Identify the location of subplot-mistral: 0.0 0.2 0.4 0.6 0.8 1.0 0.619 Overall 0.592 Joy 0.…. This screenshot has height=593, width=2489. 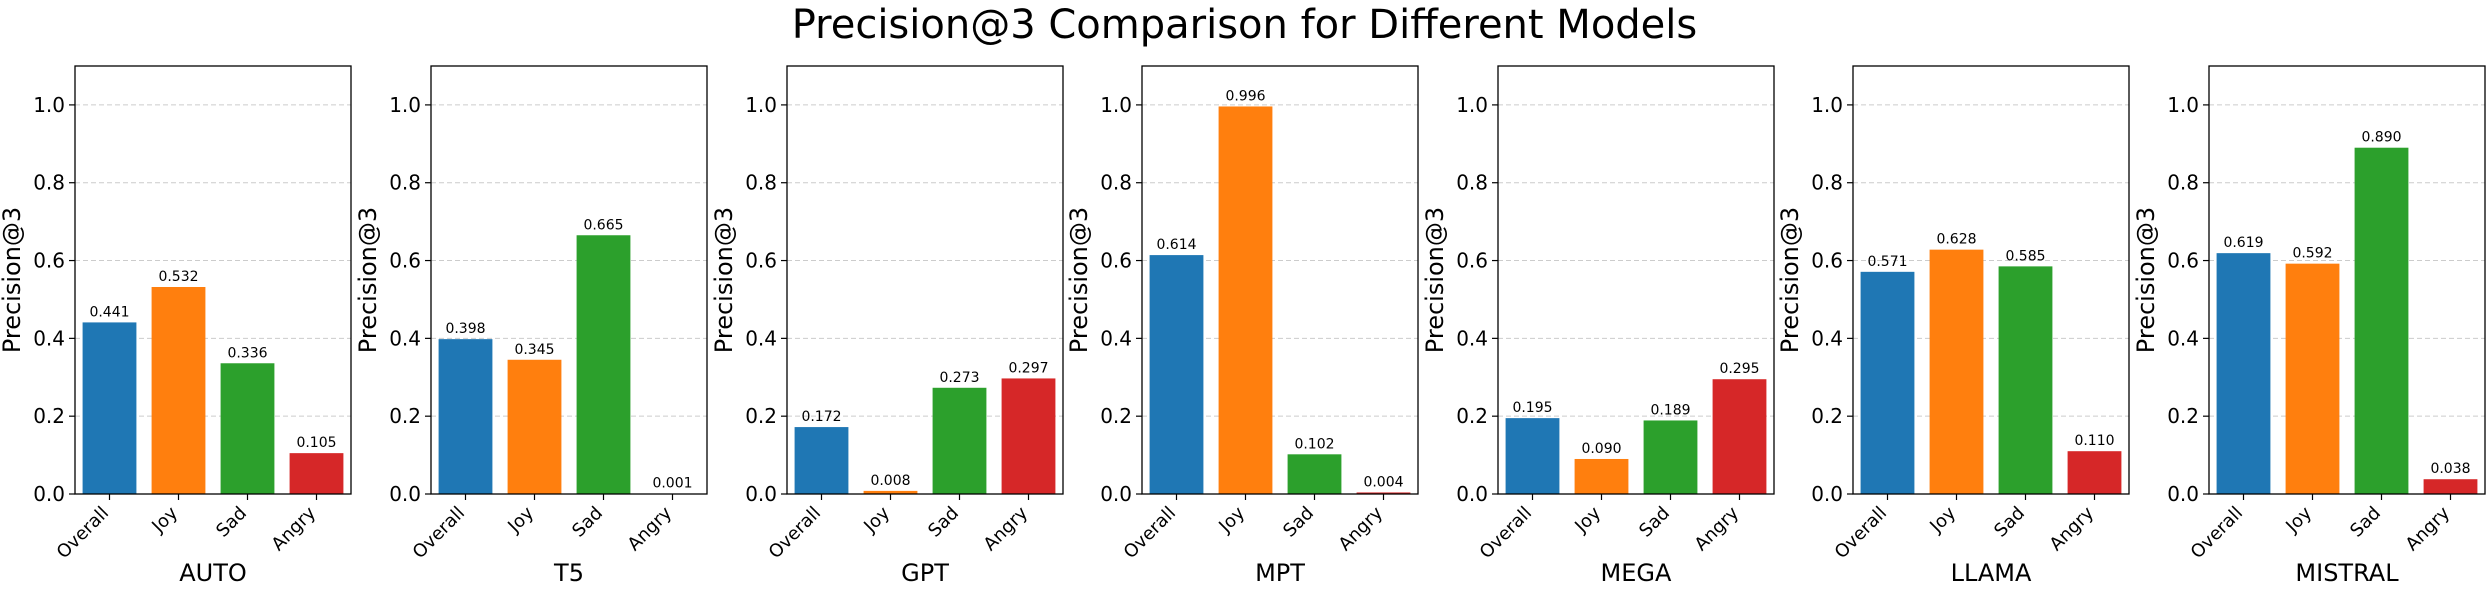
(2309, 326).